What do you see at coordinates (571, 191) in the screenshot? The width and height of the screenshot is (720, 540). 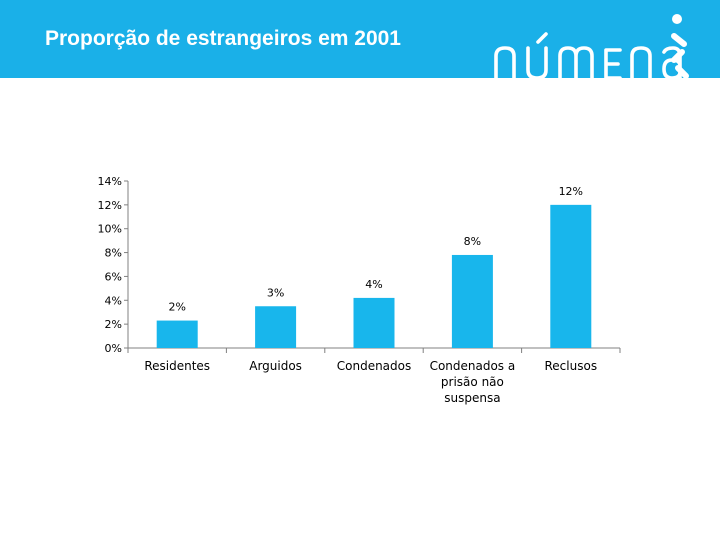 I see `data-label: 12%` at bounding box center [571, 191].